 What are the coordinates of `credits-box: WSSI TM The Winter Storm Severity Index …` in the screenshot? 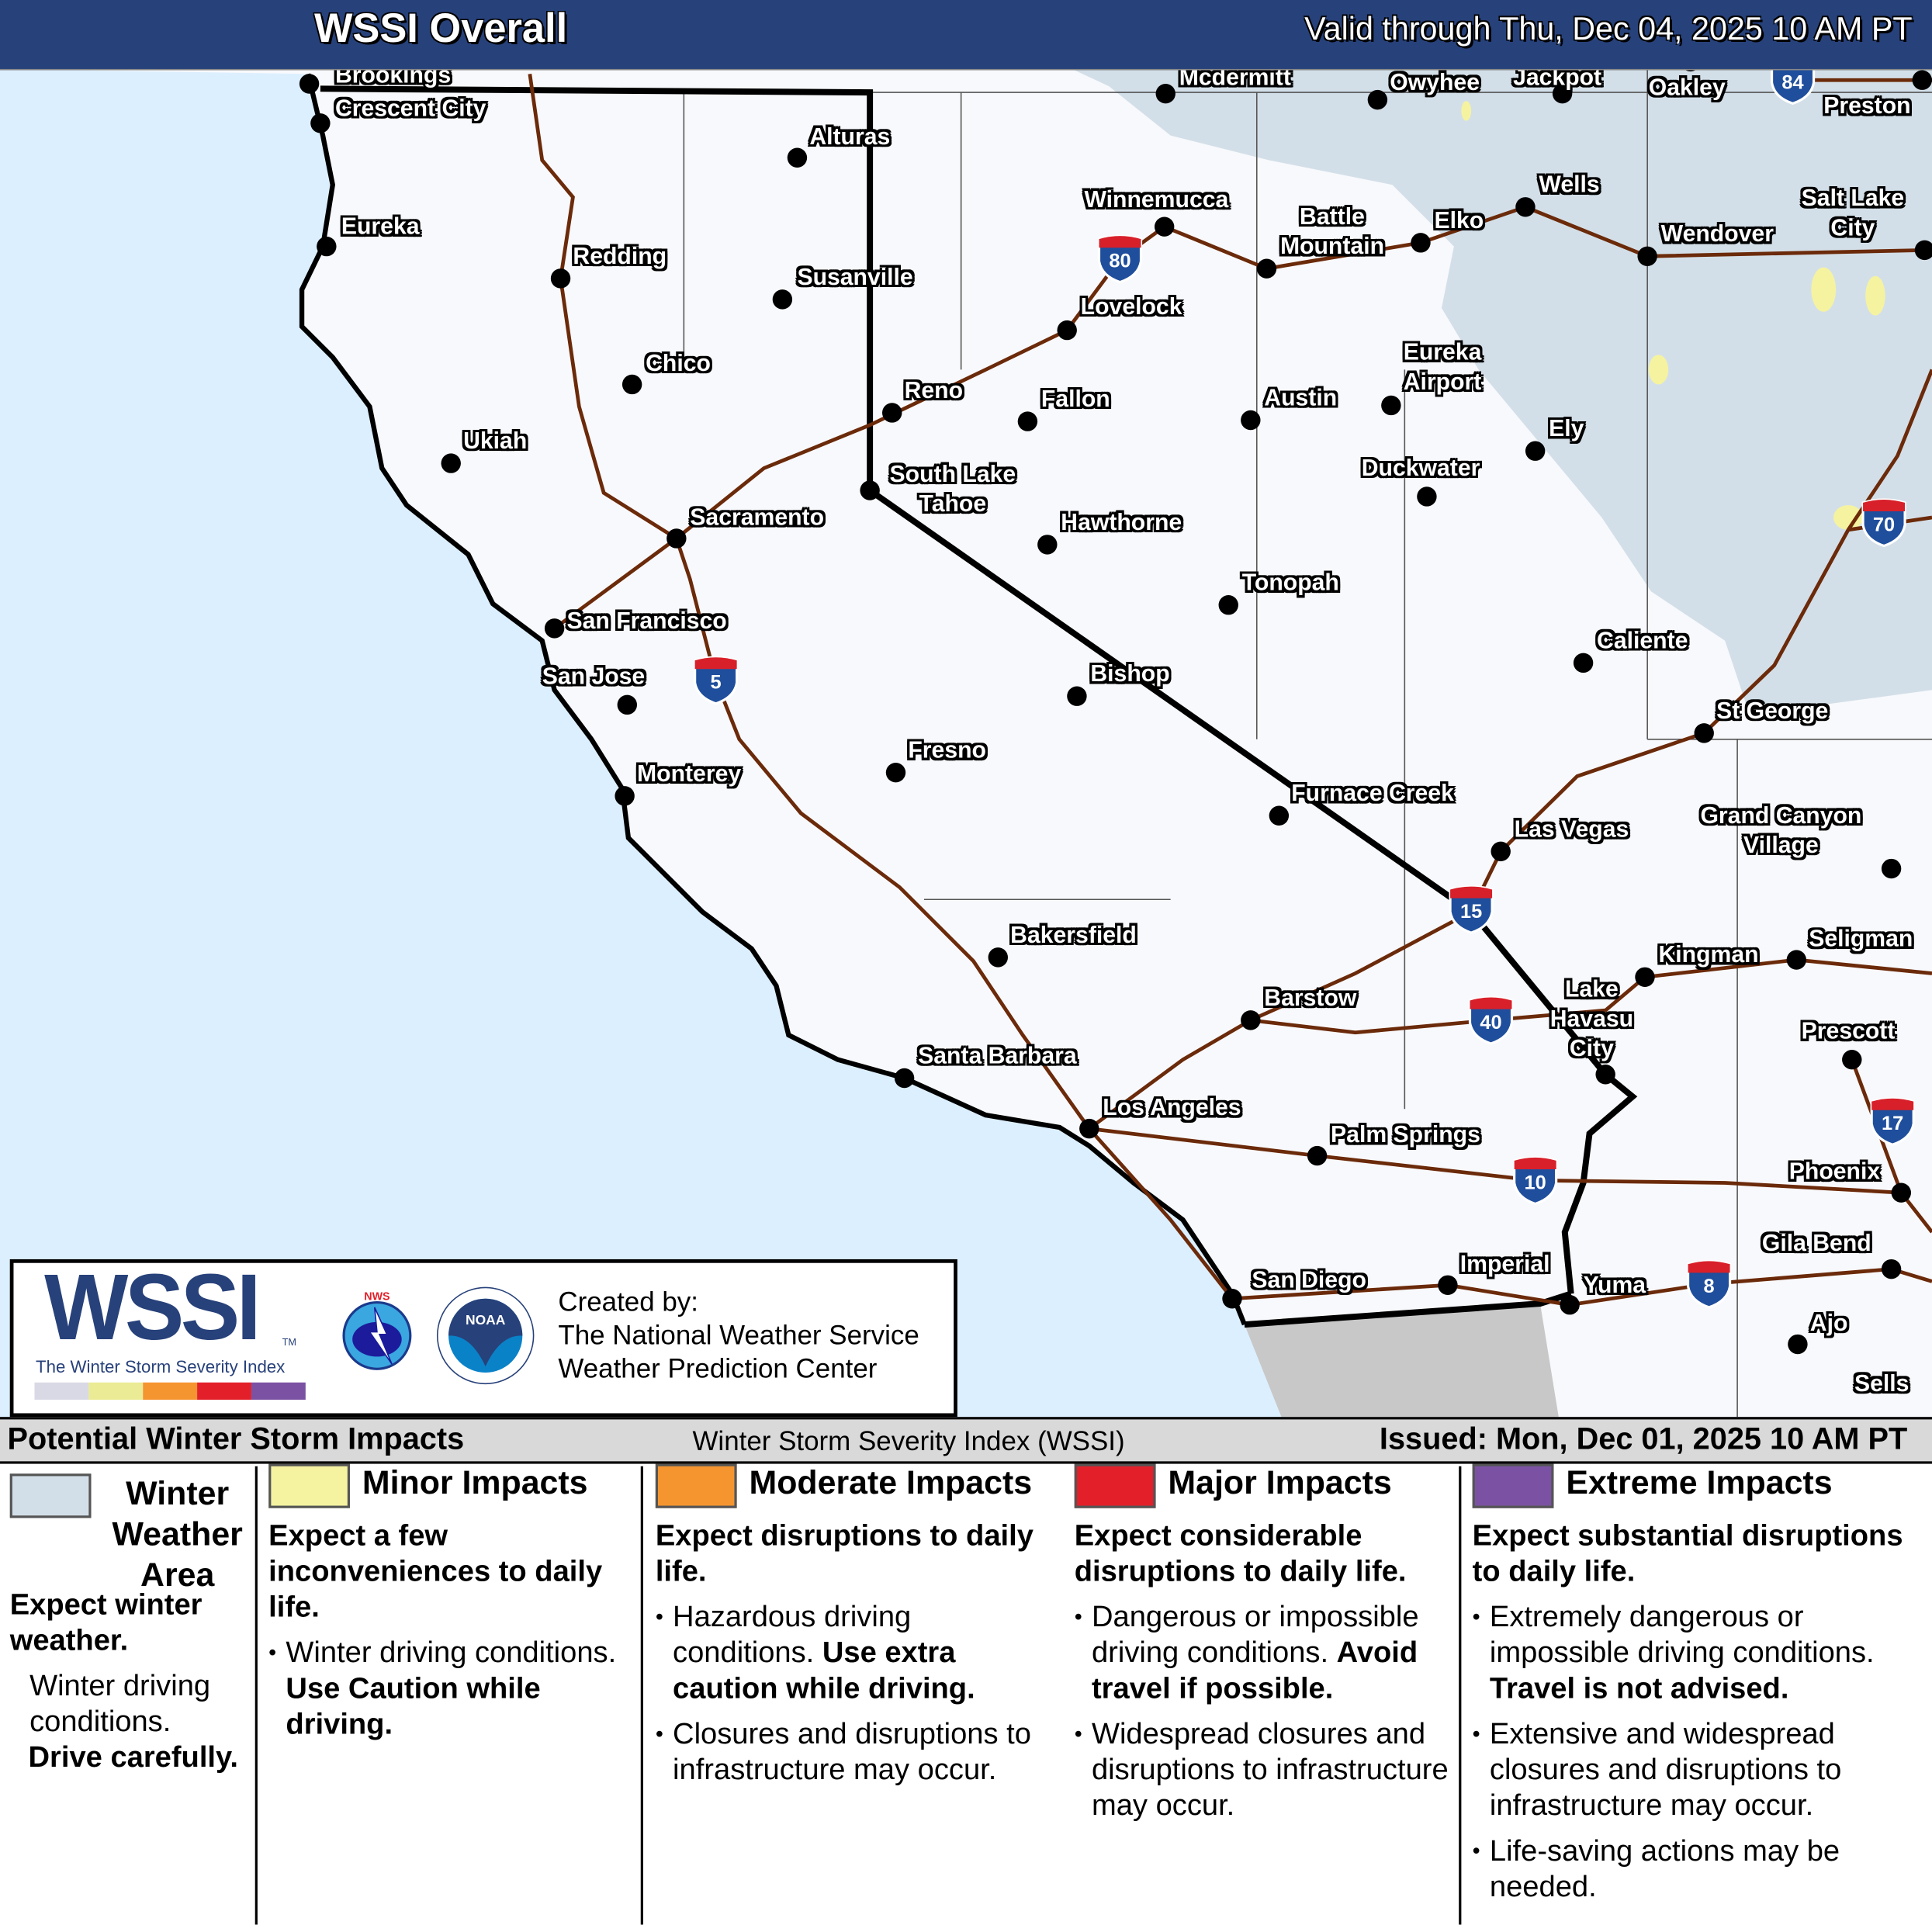 It's located at (483, 1338).